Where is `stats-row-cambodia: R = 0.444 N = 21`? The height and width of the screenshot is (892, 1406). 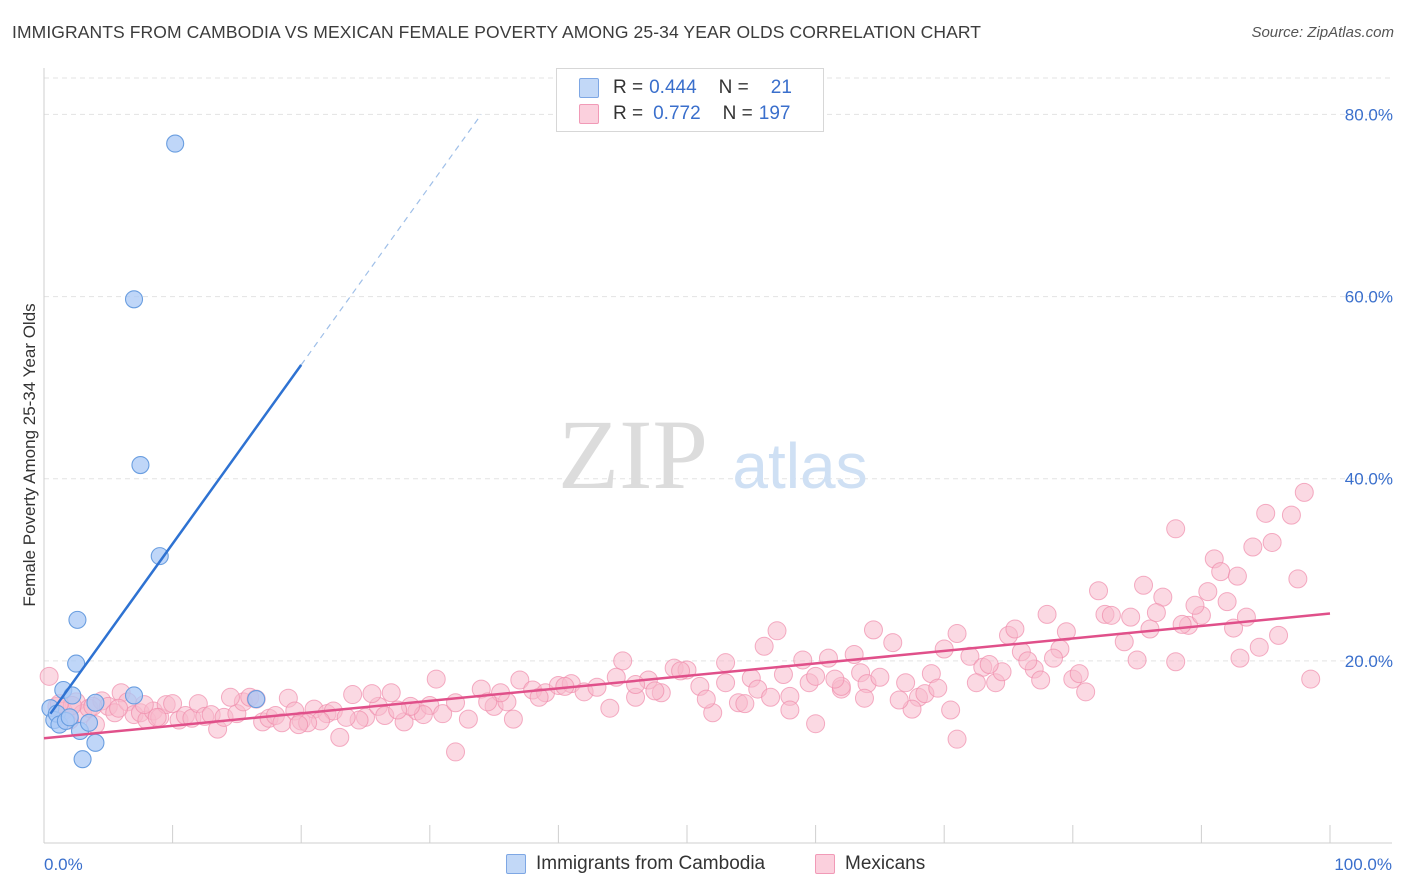 stats-row-cambodia: R = 0.444 N = 21 is located at coordinates (685, 88).